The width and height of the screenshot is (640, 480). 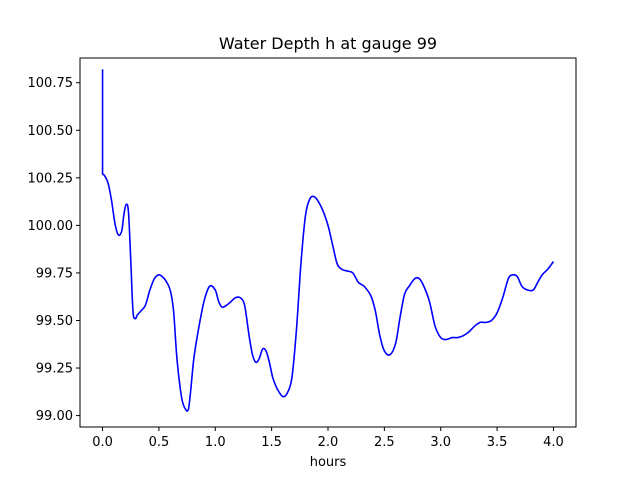 I want to click on y-tick-label: 100.50, so click(x=51, y=131).